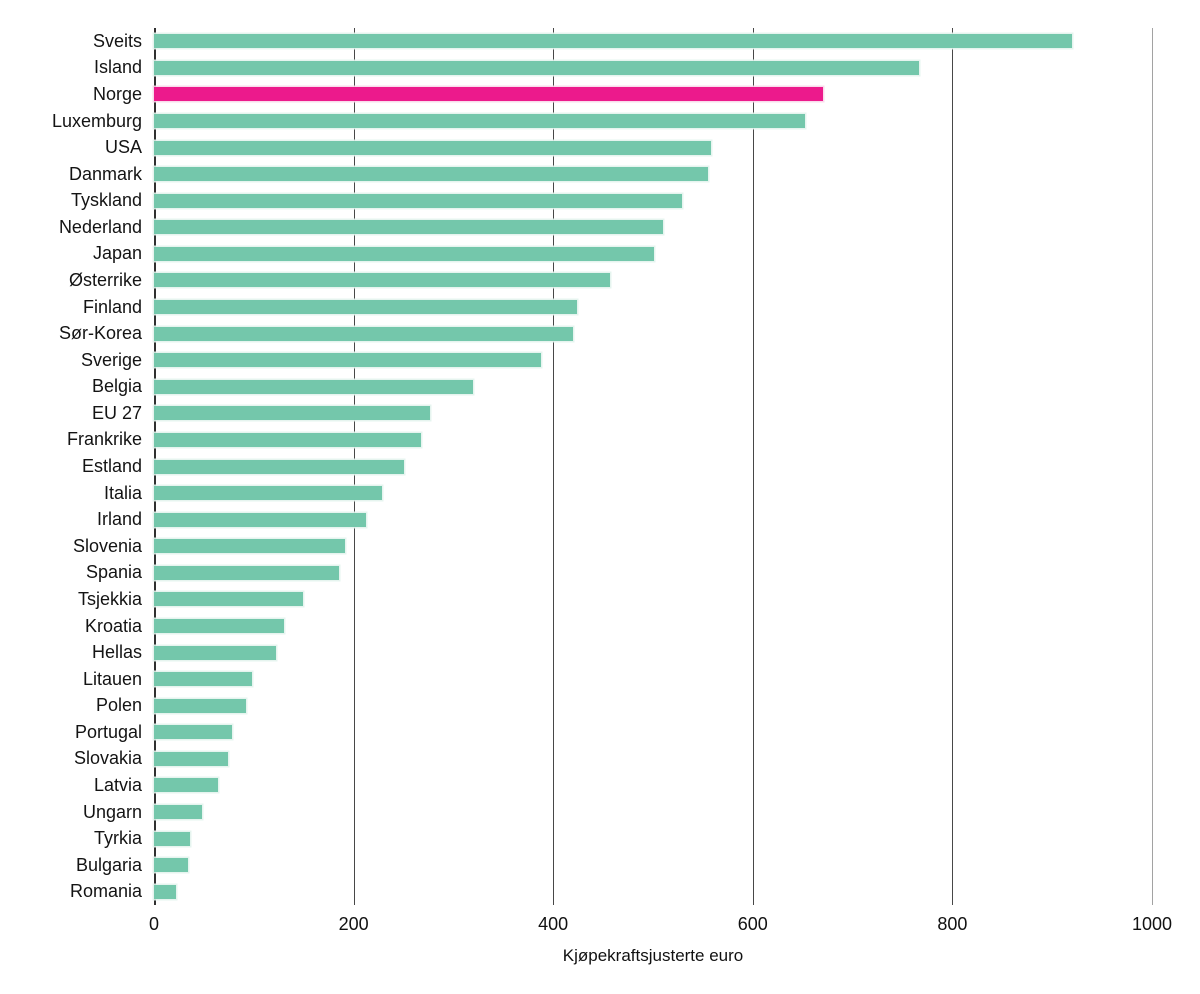  What do you see at coordinates (105, 173) in the screenshot?
I see `category-label: Danmark` at bounding box center [105, 173].